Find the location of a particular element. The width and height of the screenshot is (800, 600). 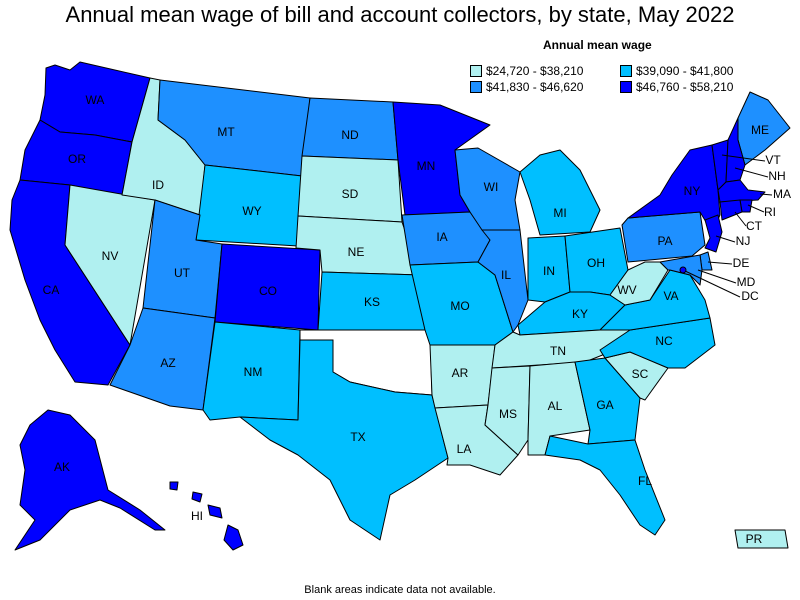

leader-RI is located at coordinates (756, 208).